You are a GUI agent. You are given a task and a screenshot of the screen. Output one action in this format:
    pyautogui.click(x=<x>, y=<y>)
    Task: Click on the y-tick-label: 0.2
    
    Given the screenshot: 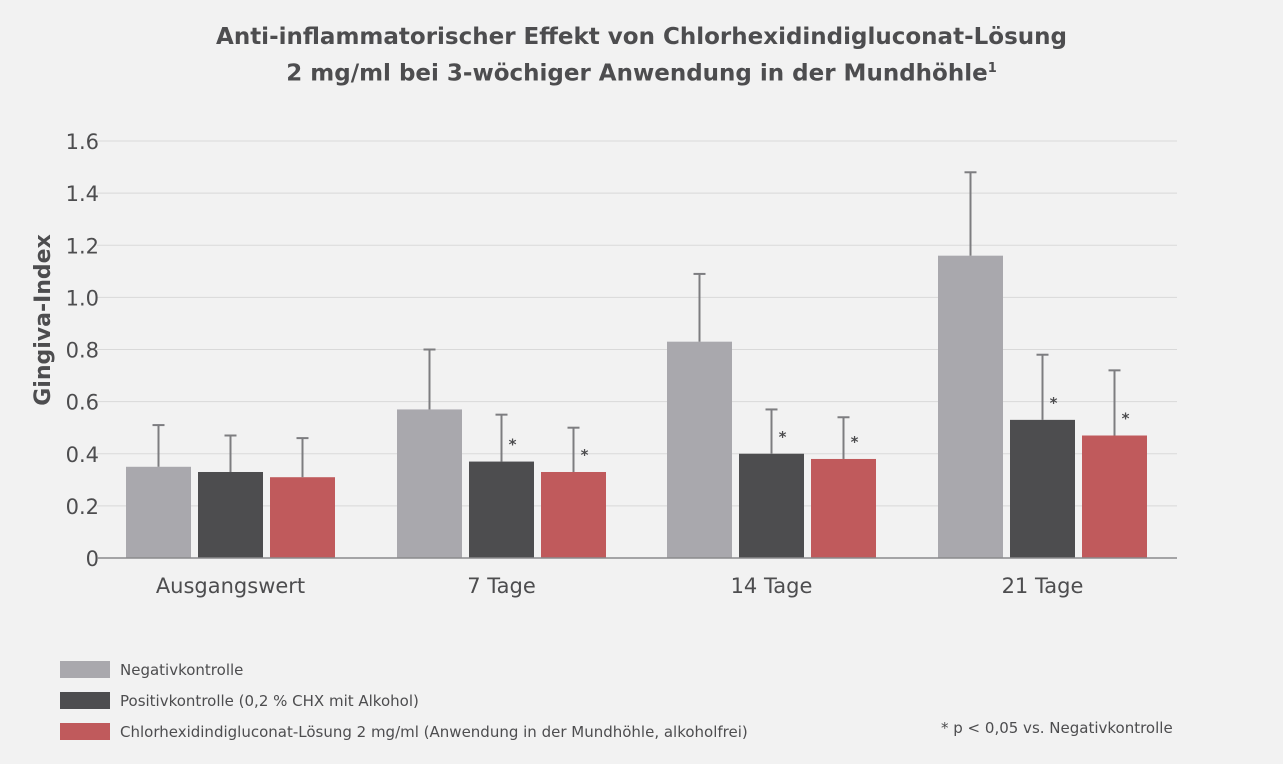 What is the action you would take?
    pyautogui.click(x=82, y=507)
    